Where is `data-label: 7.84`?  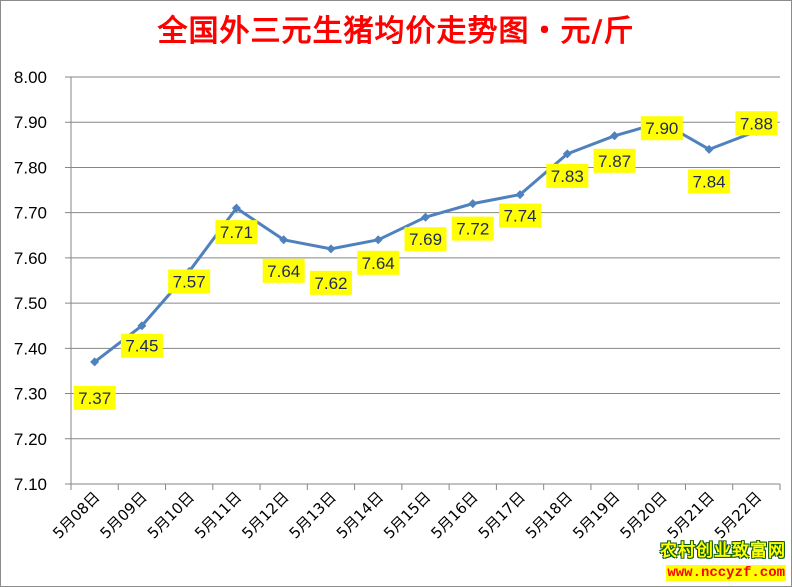 data-label: 7.84 is located at coordinates (709, 181).